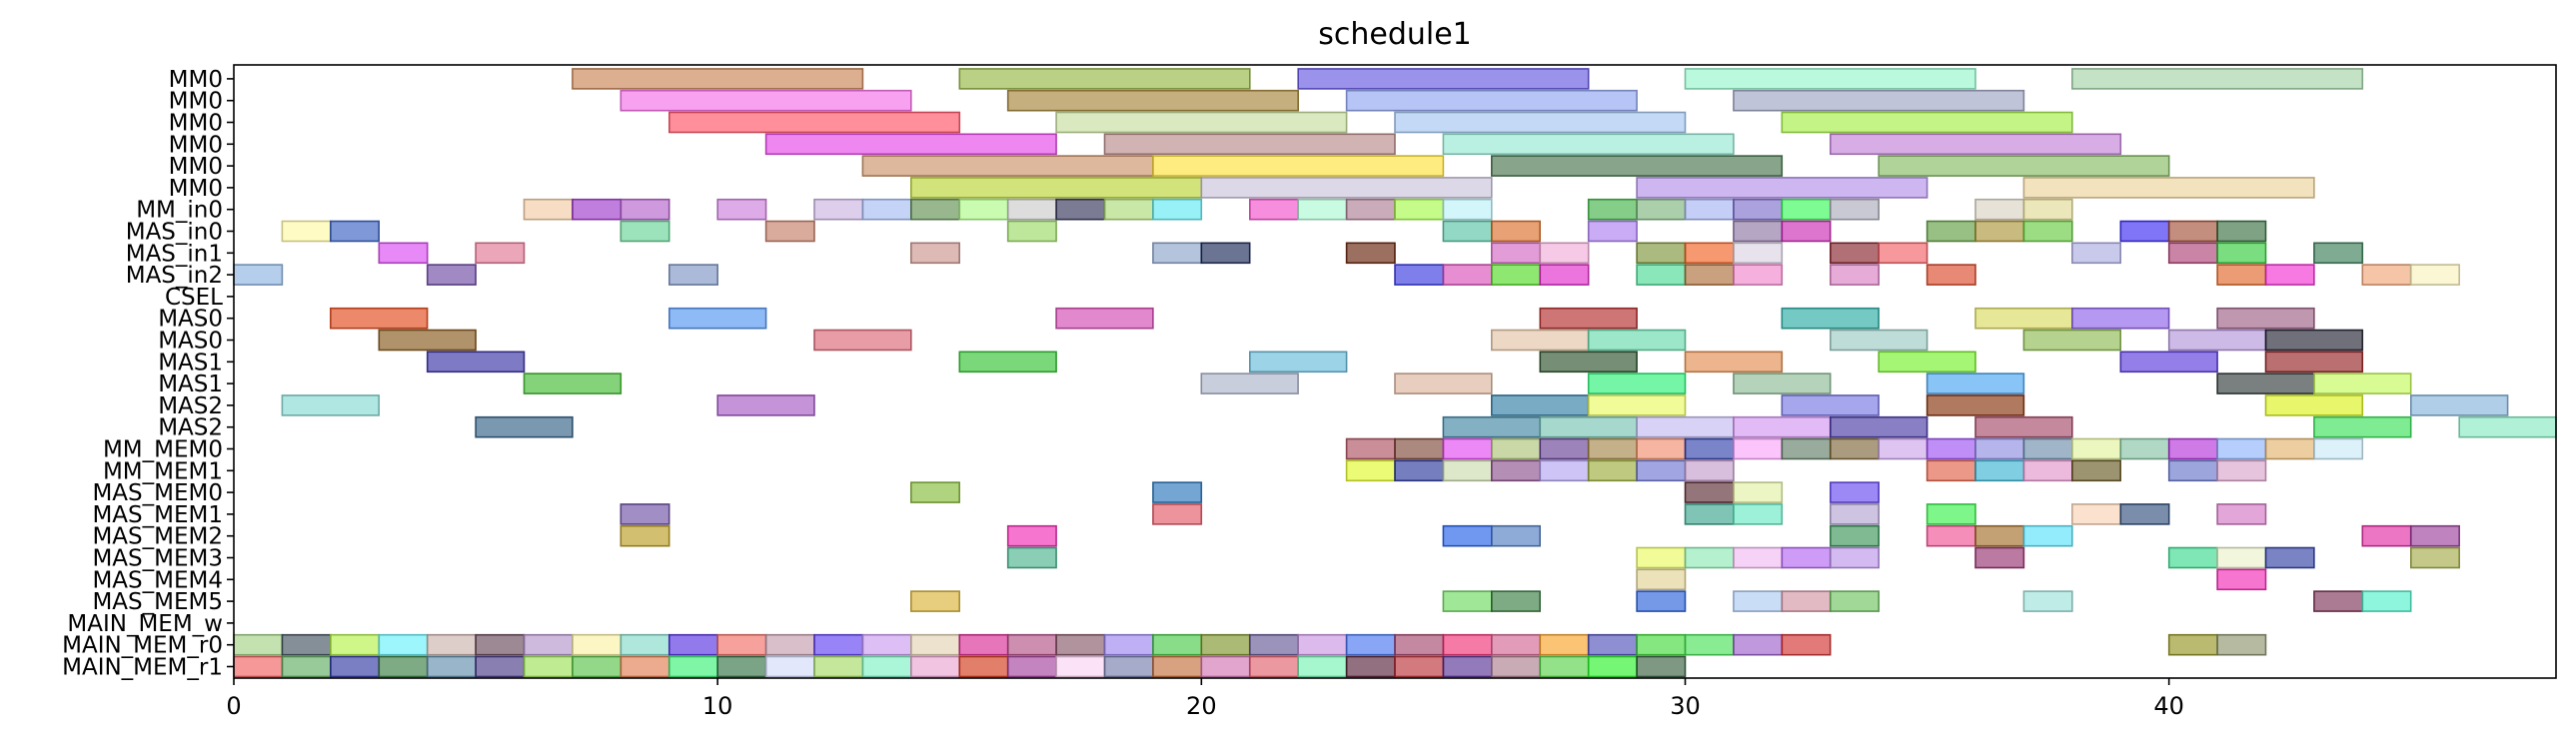  What do you see at coordinates (190, 384) in the screenshot?
I see `row-label: MAS1` at bounding box center [190, 384].